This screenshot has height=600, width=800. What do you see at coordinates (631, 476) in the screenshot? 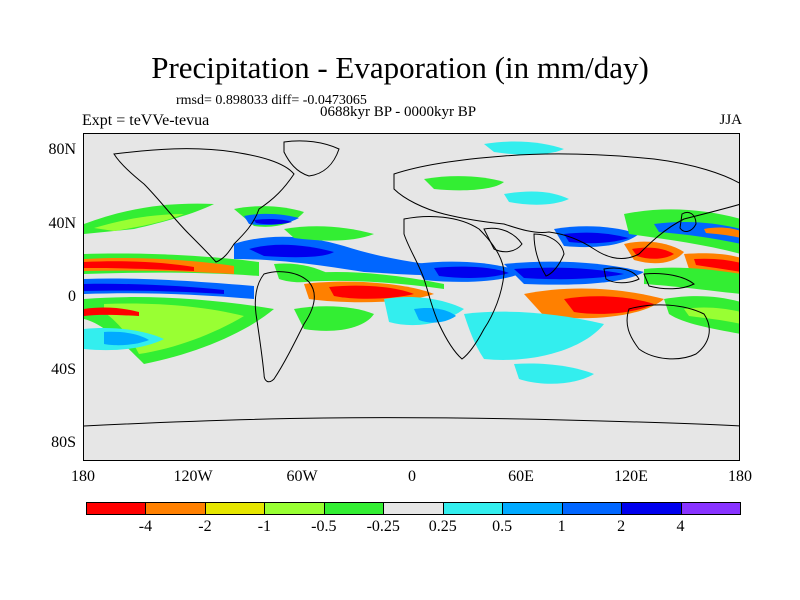
I see `x-tick-label: 120E` at bounding box center [631, 476].